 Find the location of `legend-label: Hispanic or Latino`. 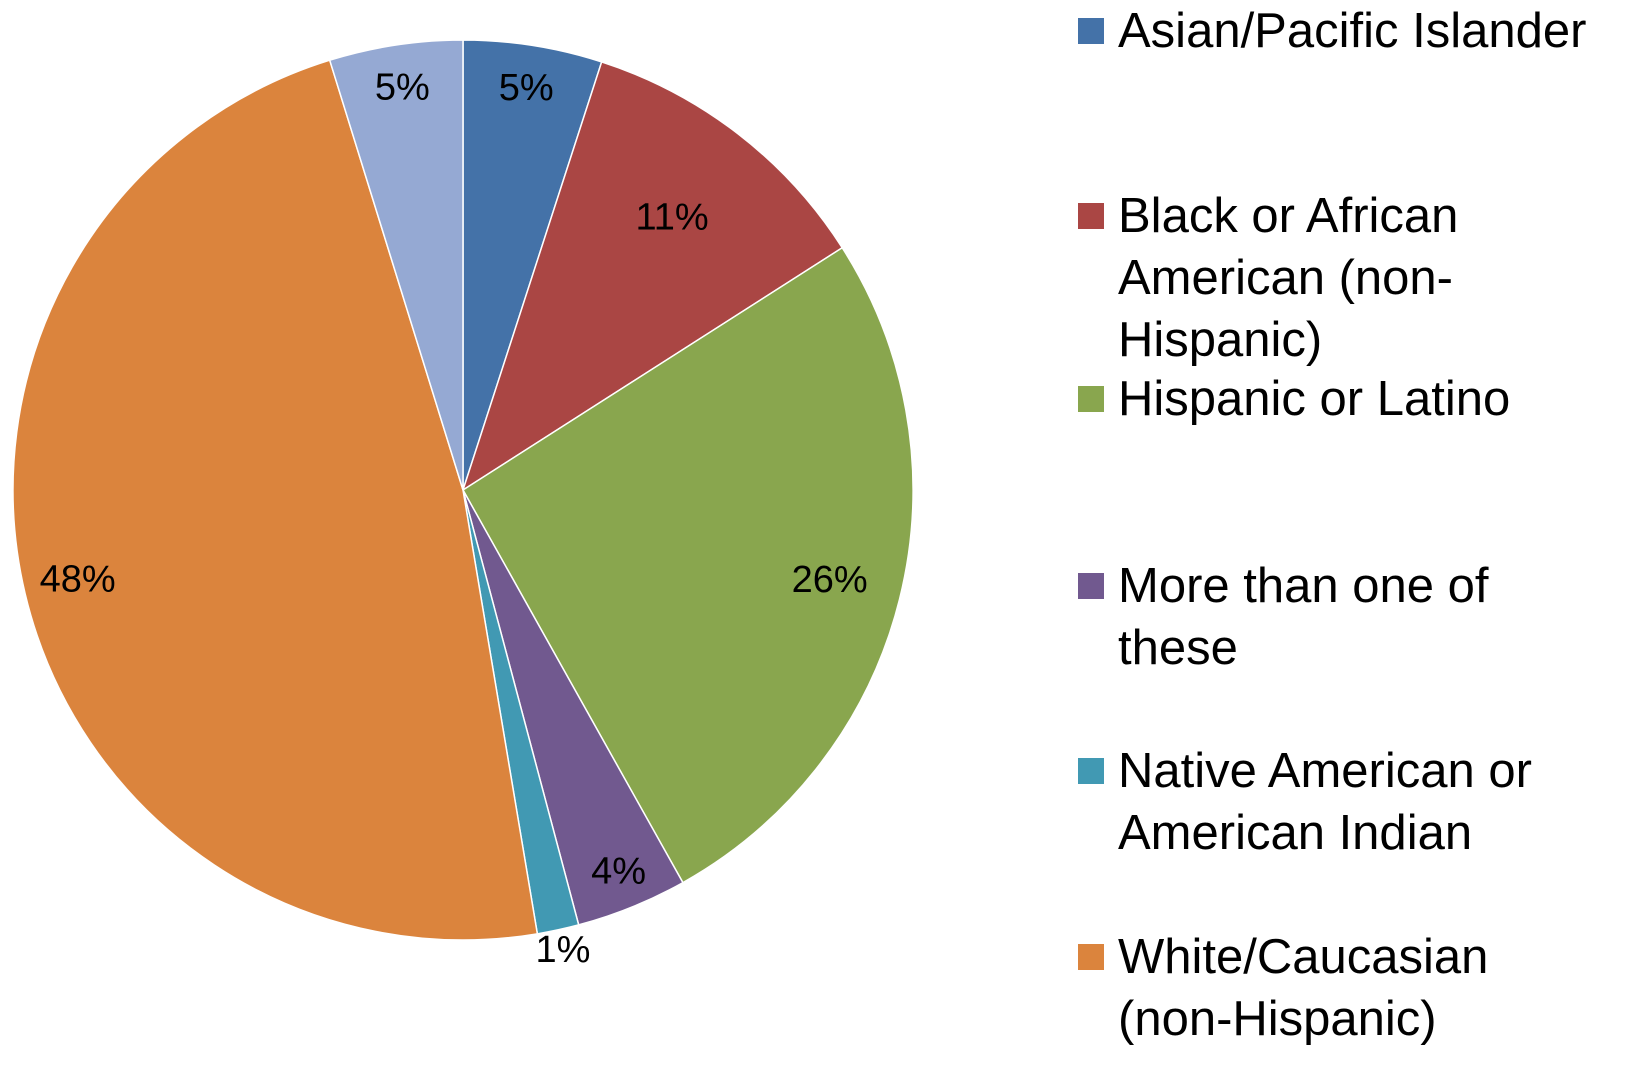

legend-label: Hispanic or Latino is located at coordinates (1314, 399).